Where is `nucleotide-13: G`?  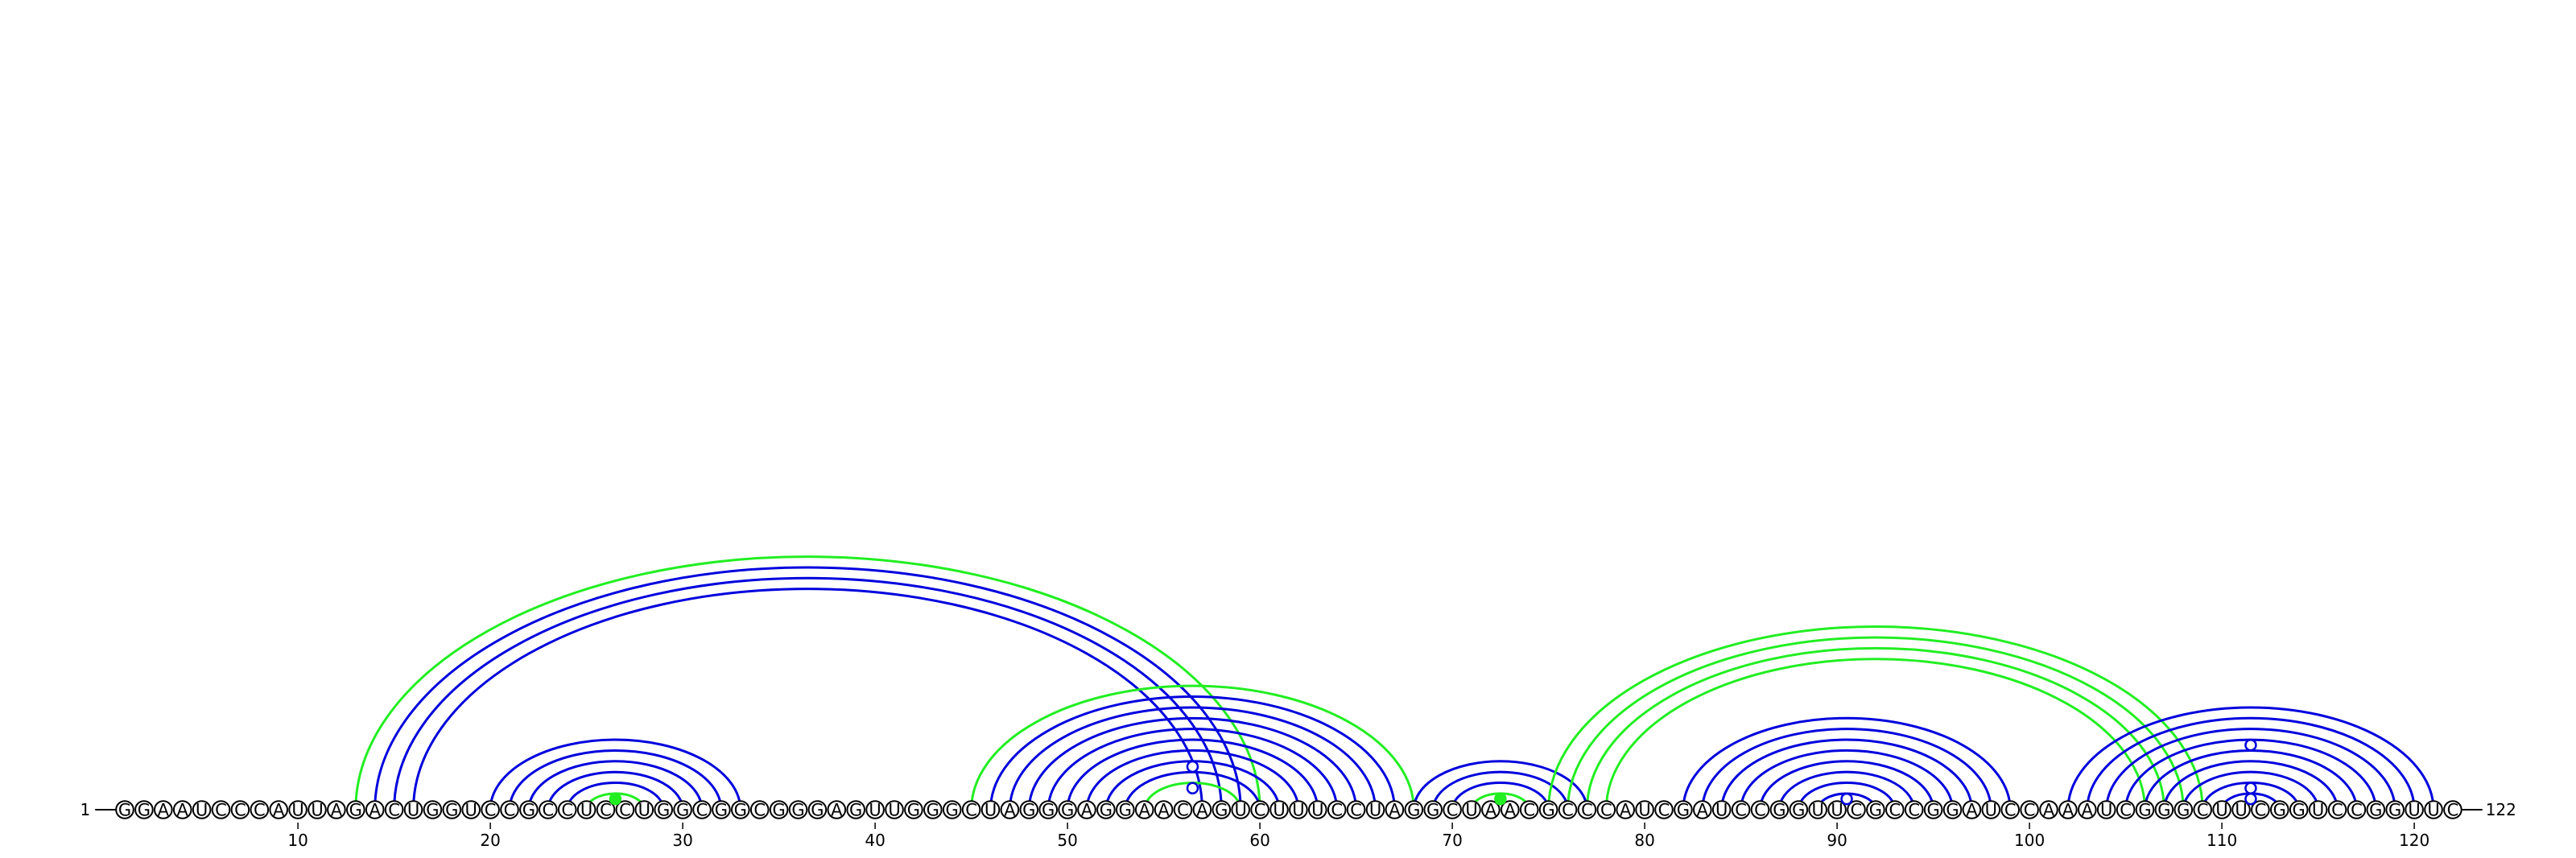
nucleotide-13: G is located at coordinates (355, 811).